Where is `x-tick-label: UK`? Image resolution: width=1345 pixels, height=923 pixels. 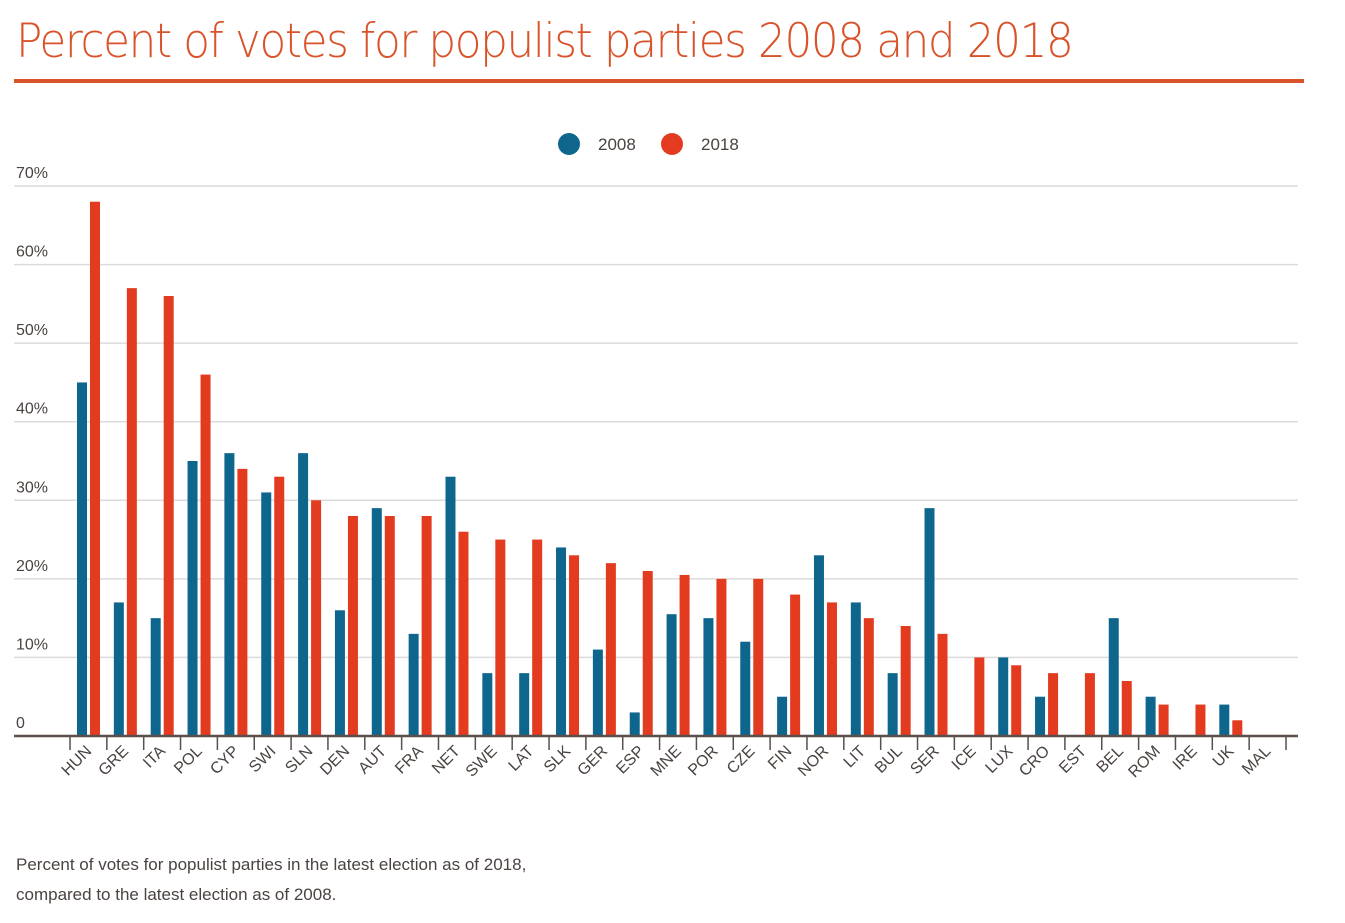
x-tick-label: UK is located at coordinates (1224, 757).